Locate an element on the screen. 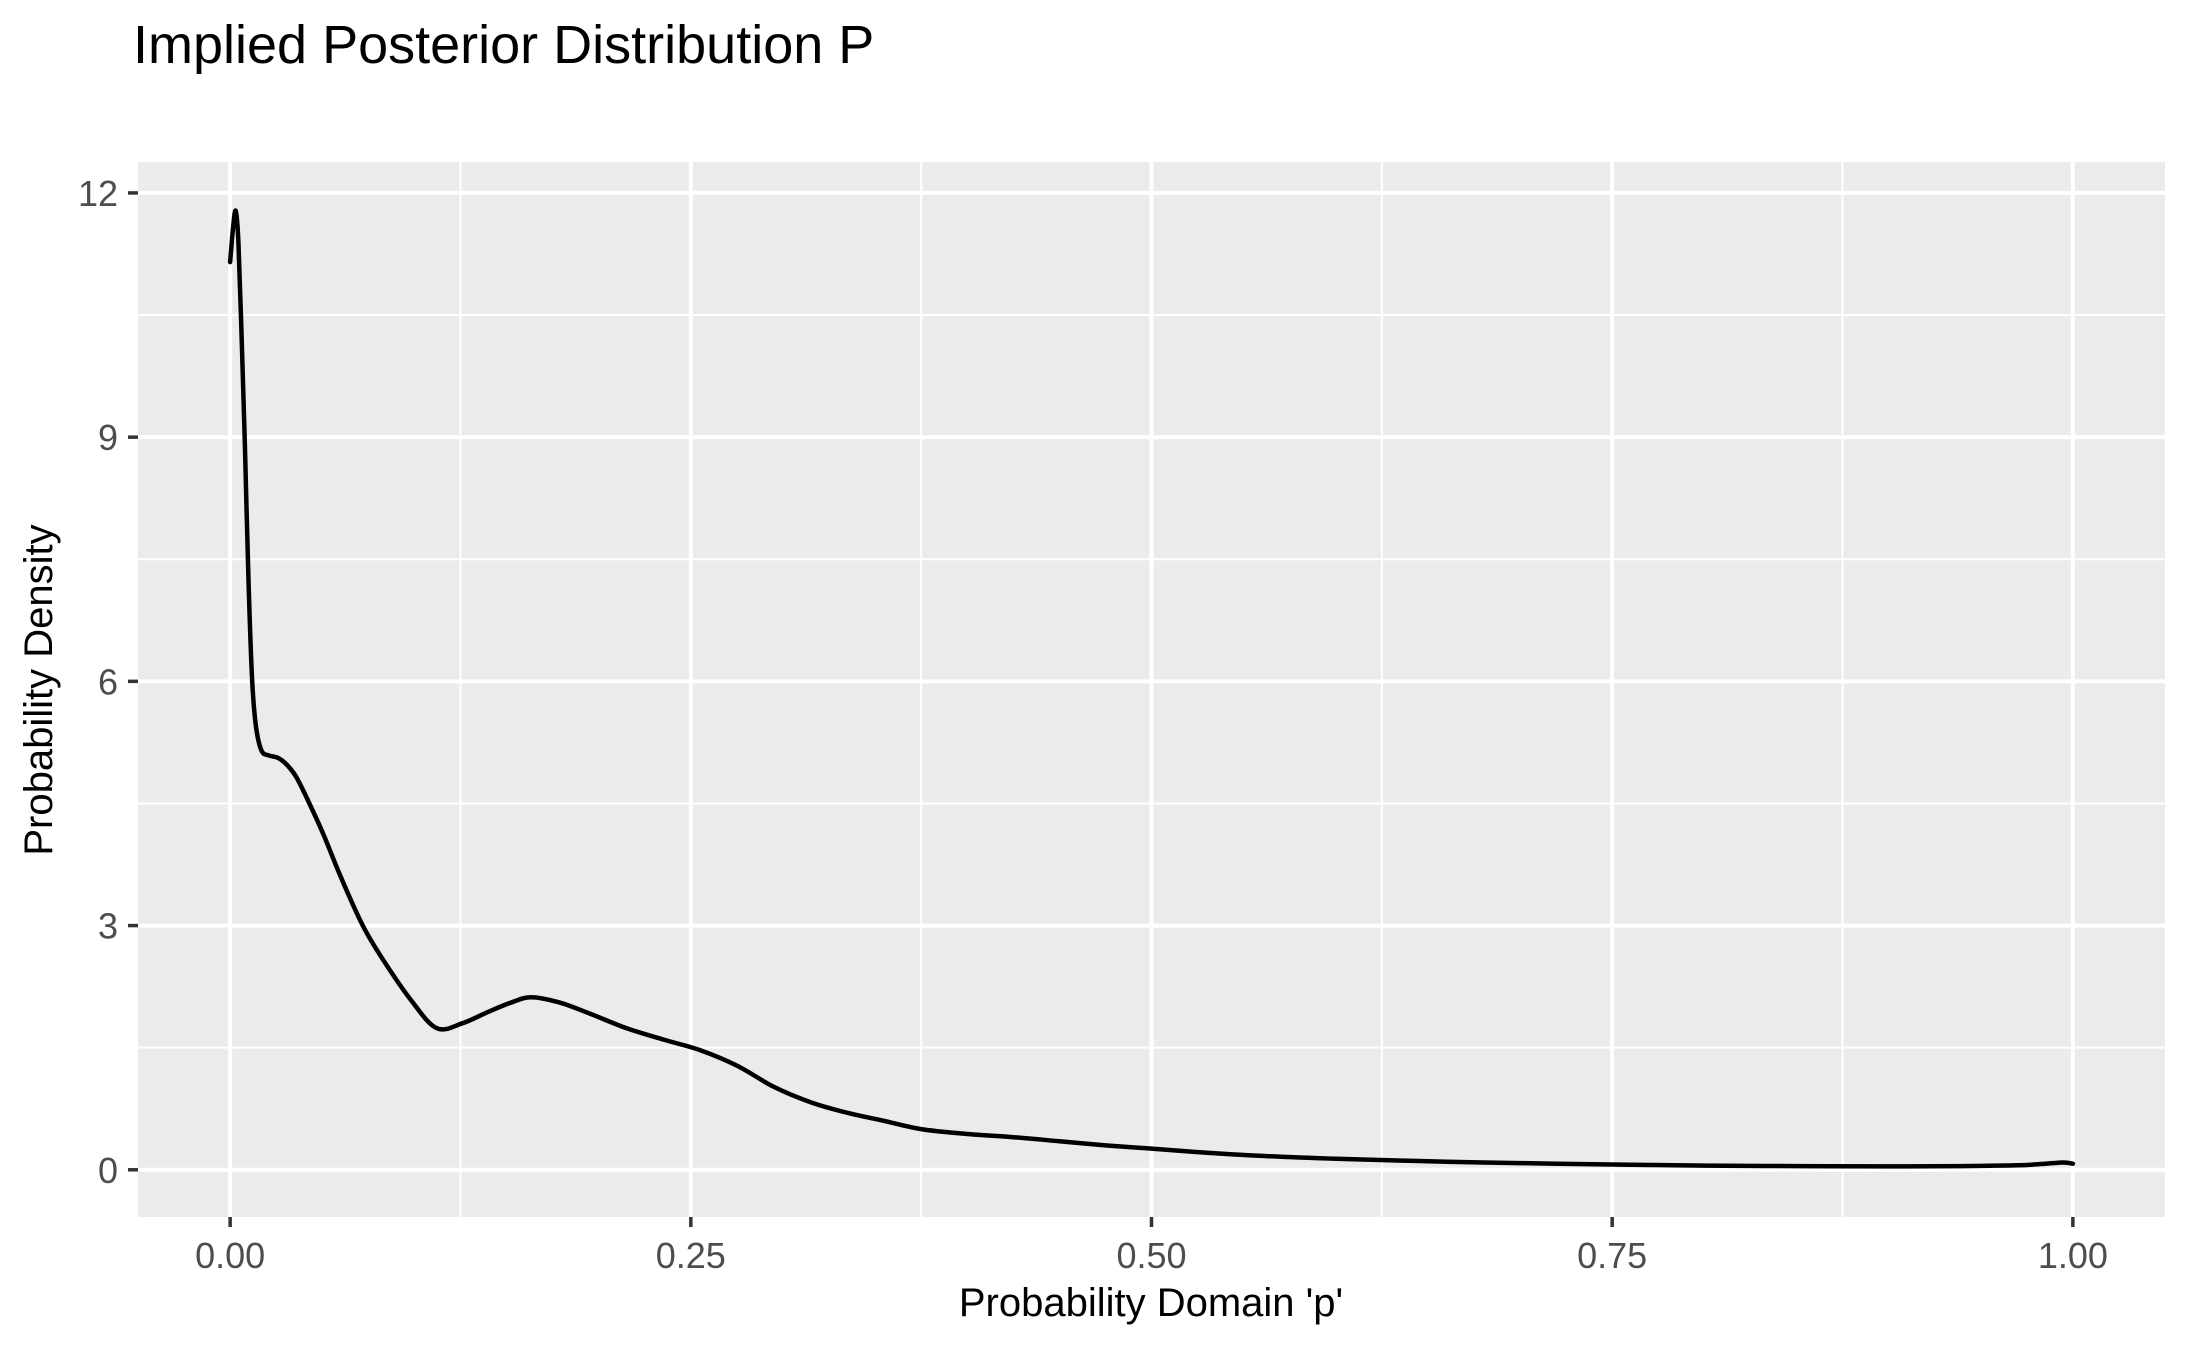 The width and height of the screenshot is (2187, 1350). x-tick-label: 0.50 is located at coordinates (1151, 1255).